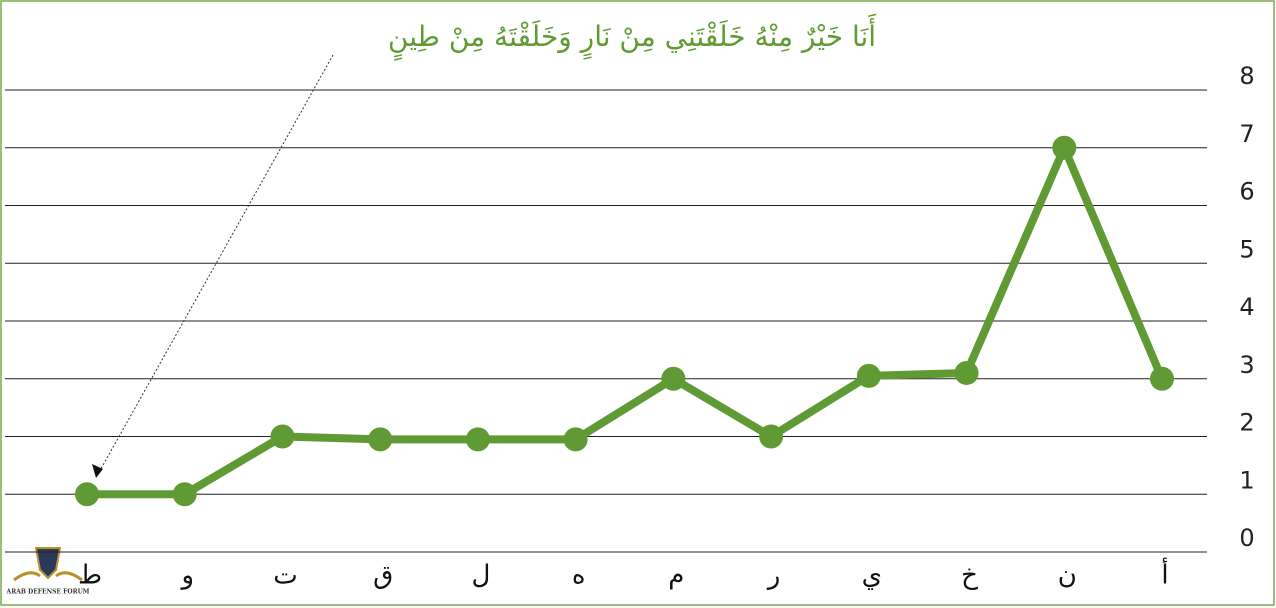 This screenshot has width=1276, height=608. I want to click on x-tick-label: أ, so click(1164, 574).